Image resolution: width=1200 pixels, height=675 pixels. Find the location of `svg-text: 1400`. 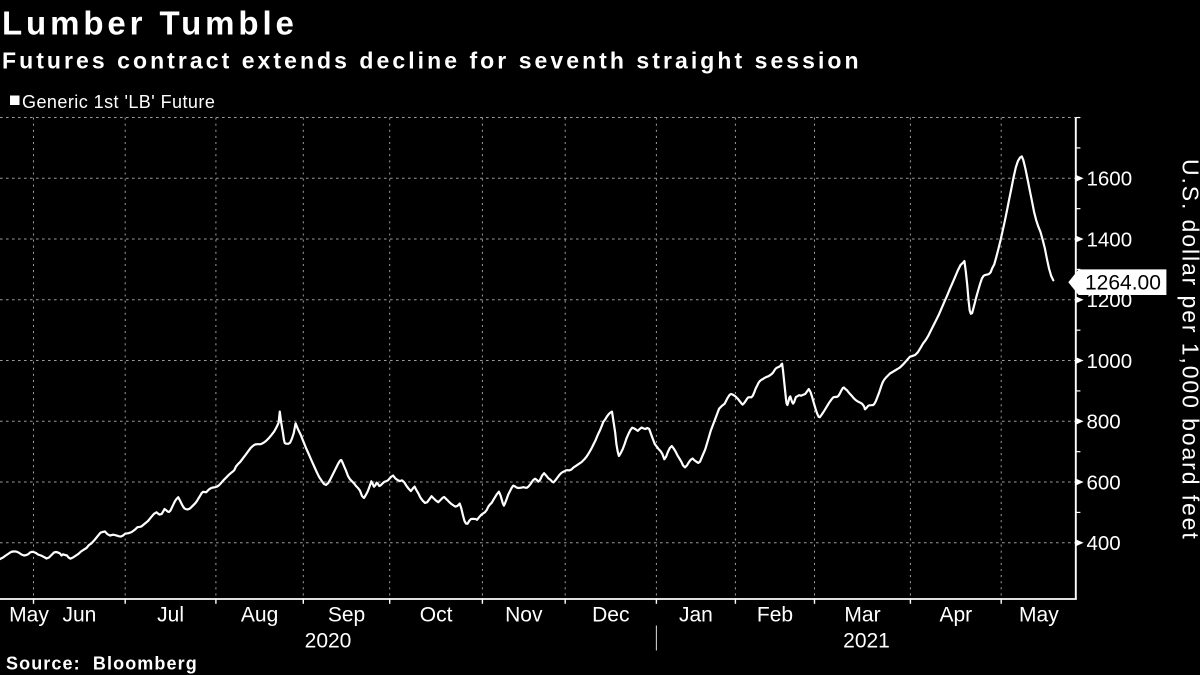

svg-text: 1400 is located at coordinates (1110, 239).